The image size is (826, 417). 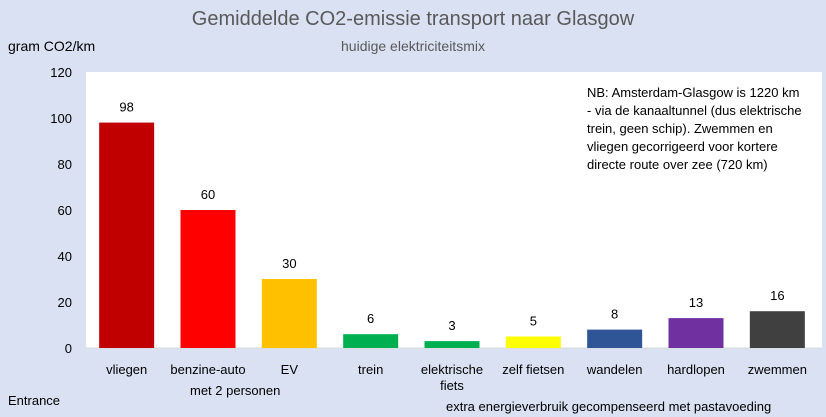 I want to click on y-tick-label: 0, so click(x=68, y=348).